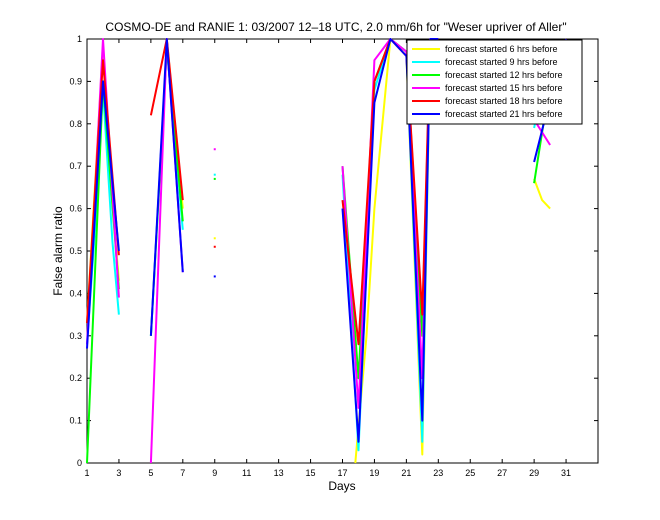 The height and width of the screenshot is (520, 660). Describe the element at coordinates (182, 473) in the screenshot. I see `x-tick-label: 7` at that location.